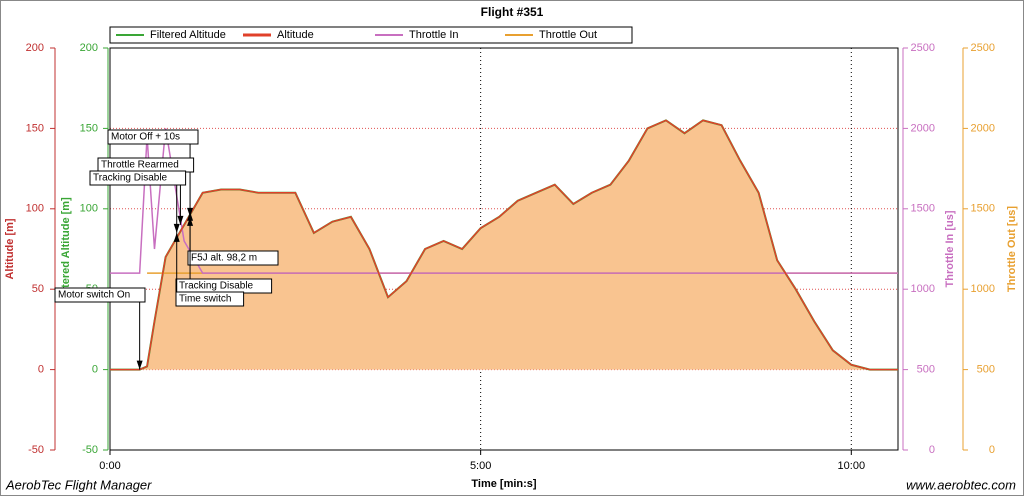 The width and height of the screenshot is (1024, 496). I want to click on y2-axis-title: Throttle In [us], so click(950, 248).